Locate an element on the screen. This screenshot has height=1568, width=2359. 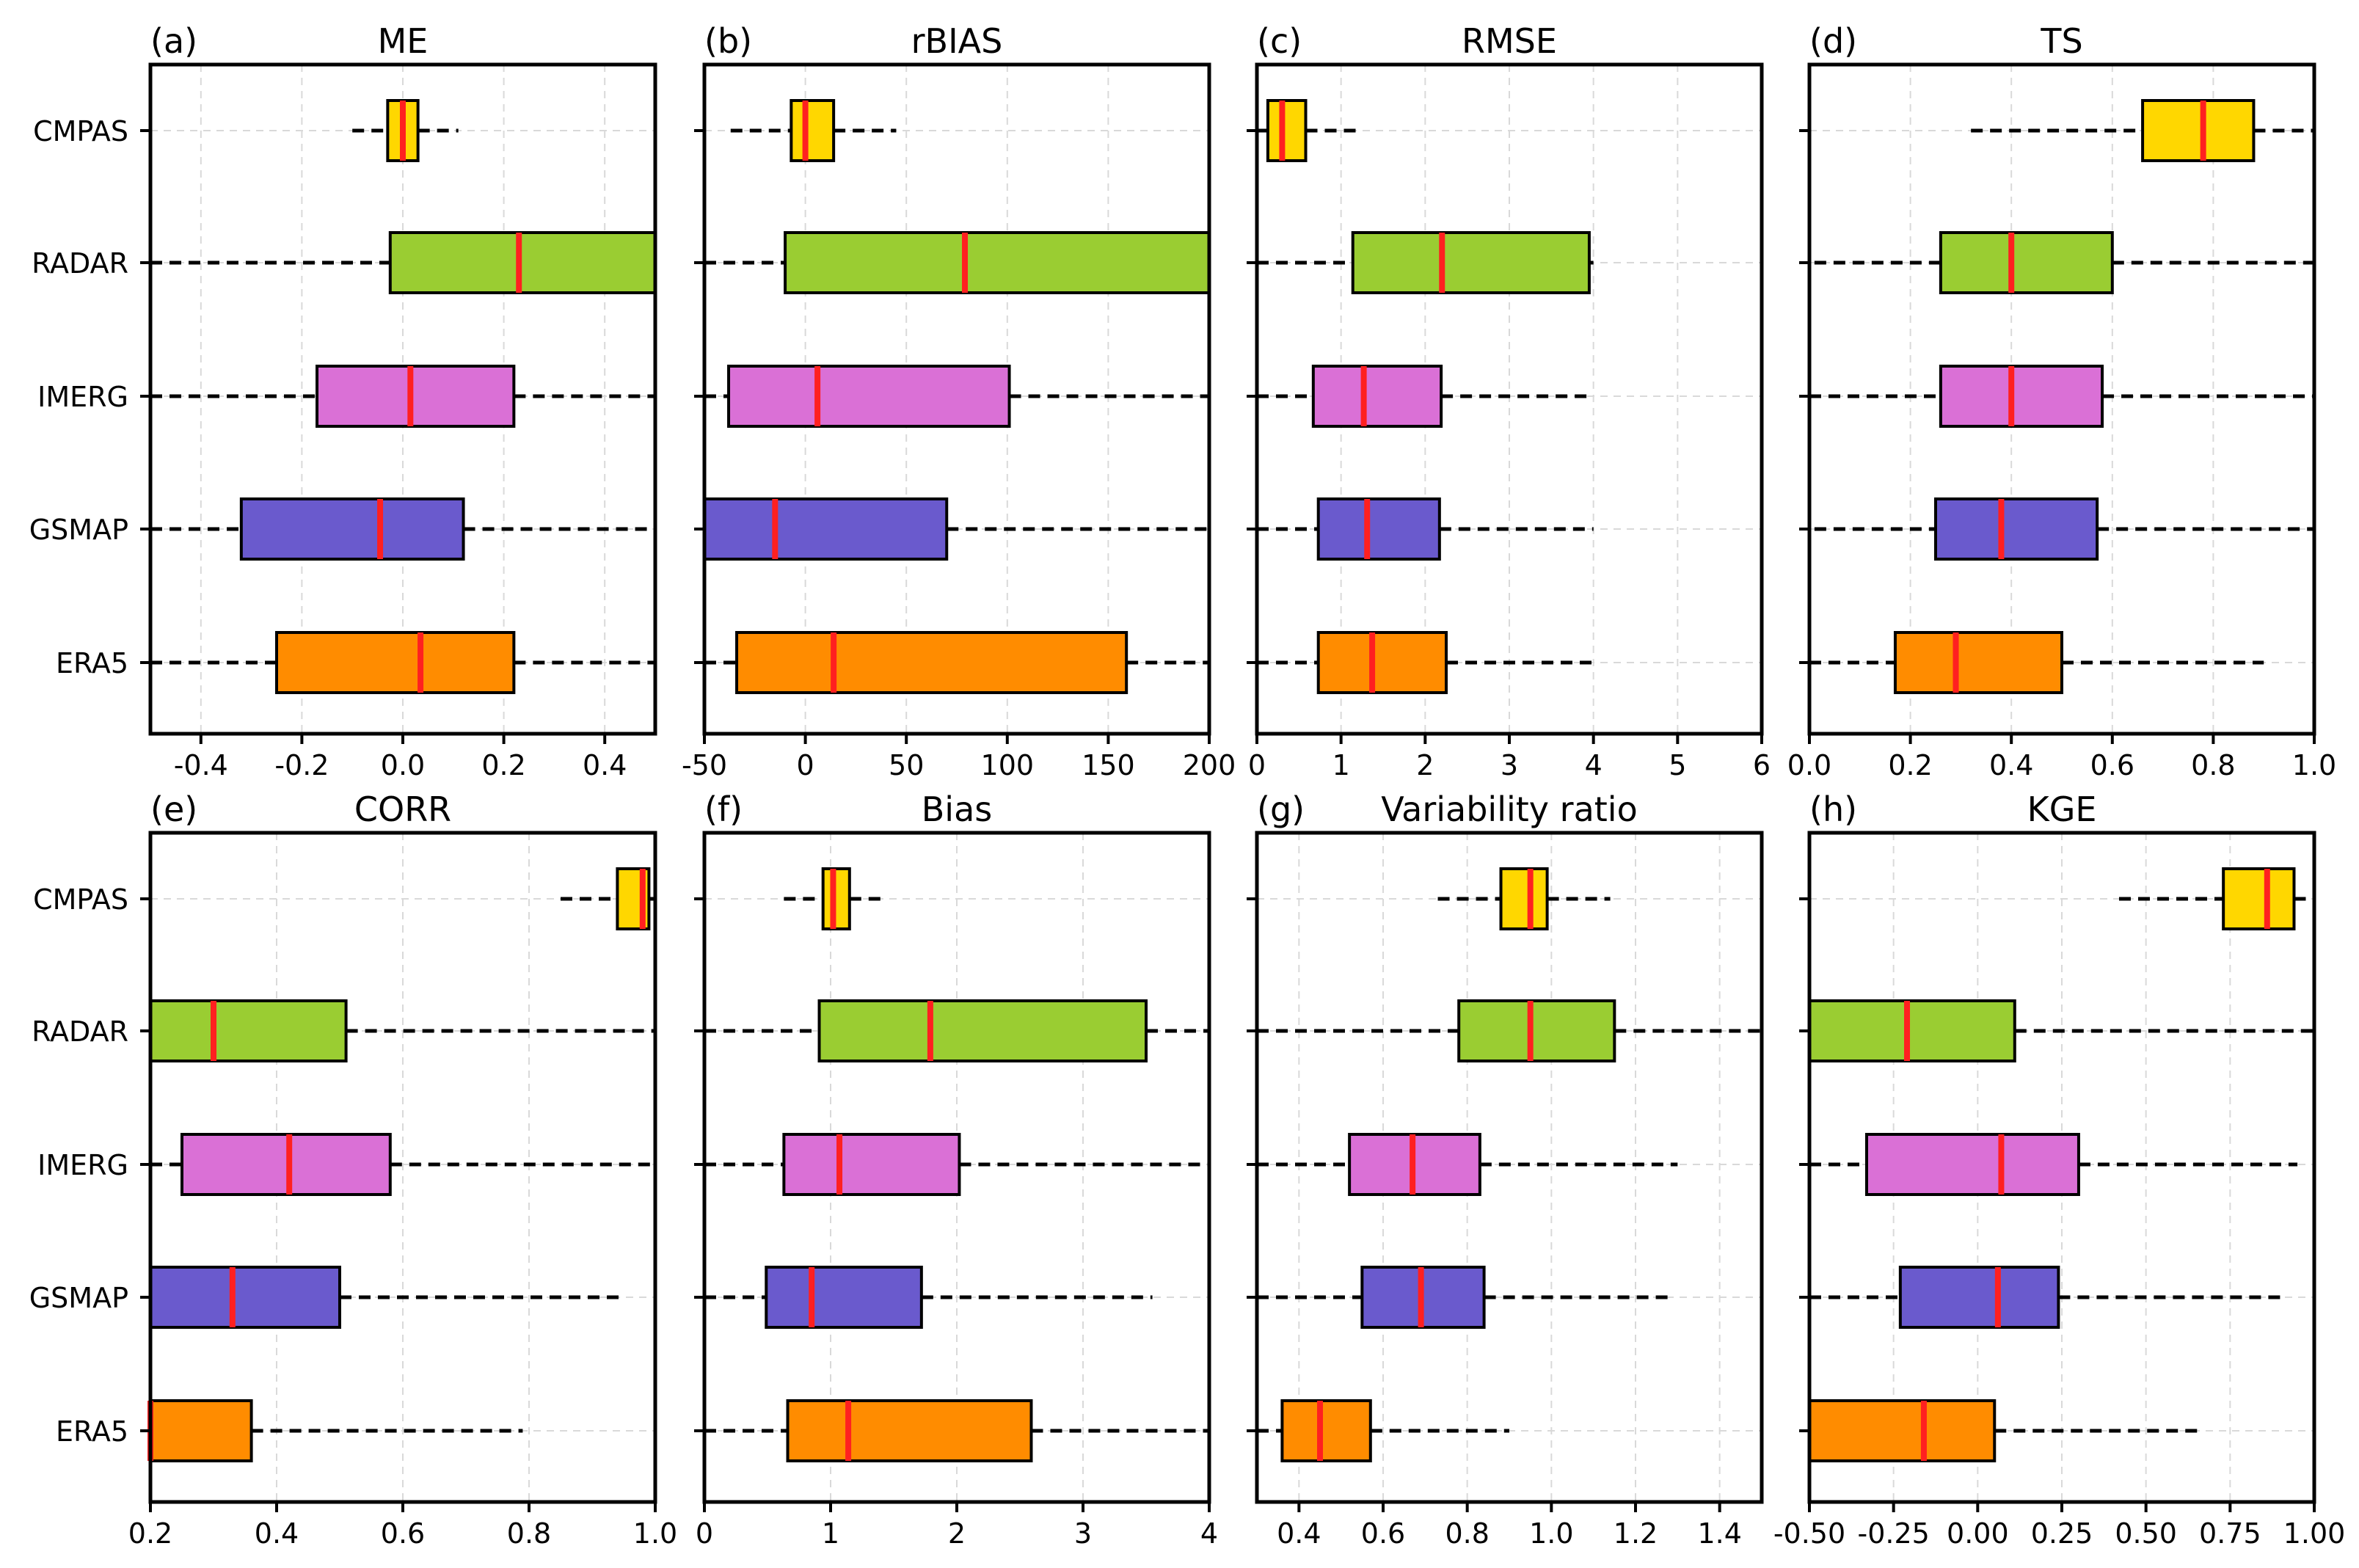
panel-label: (b) is located at coordinates (728, 41).